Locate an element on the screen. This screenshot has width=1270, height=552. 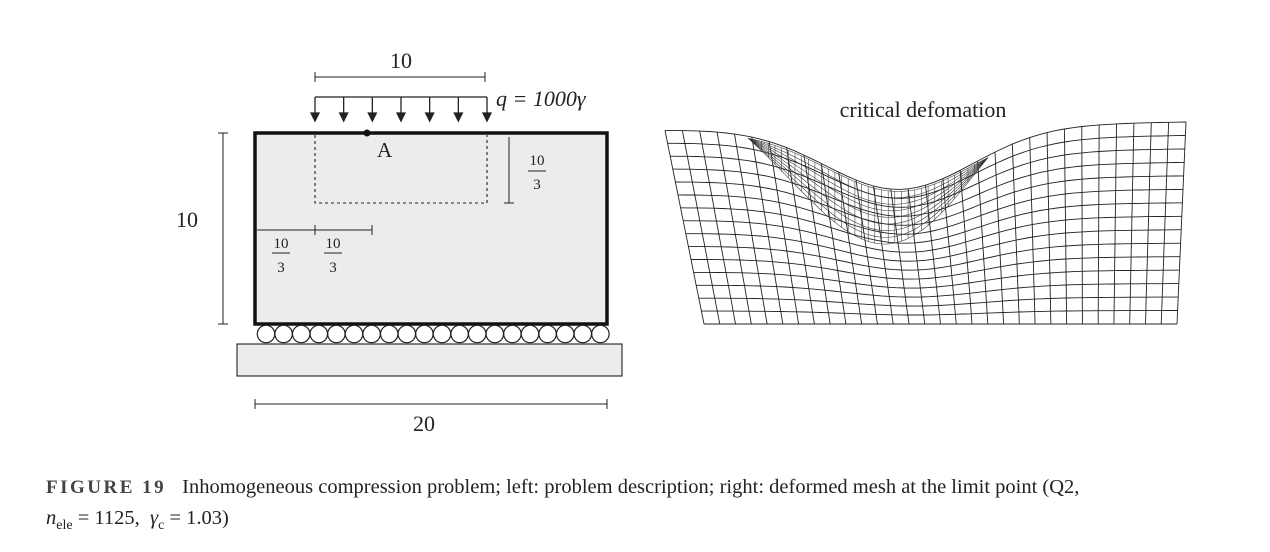
region-depth-fraction: 10 3 is located at coordinates (537, 173).